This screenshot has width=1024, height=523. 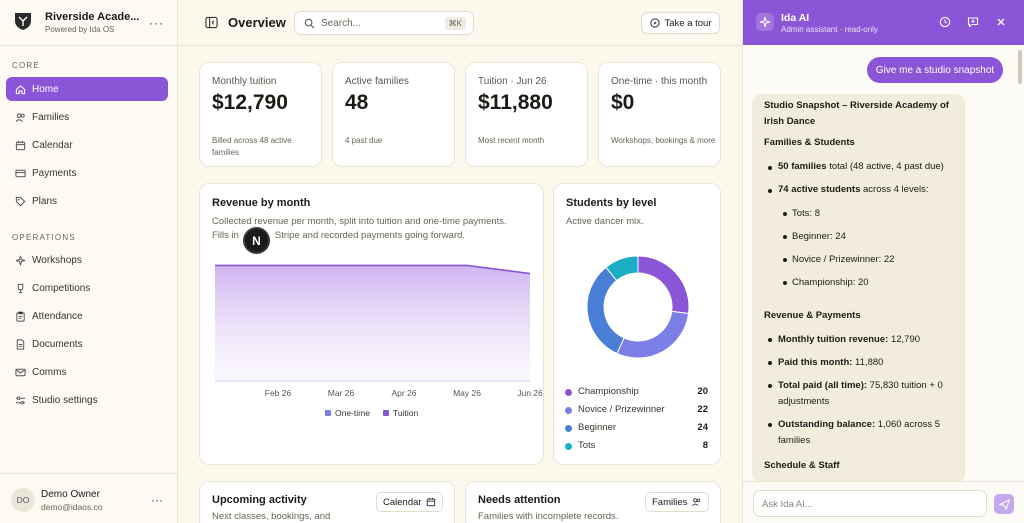 What do you see at coordinates (87, 344) in the screenshot?
I see `sidebar-item-documents: Documents` at bounding box center [87, 344].